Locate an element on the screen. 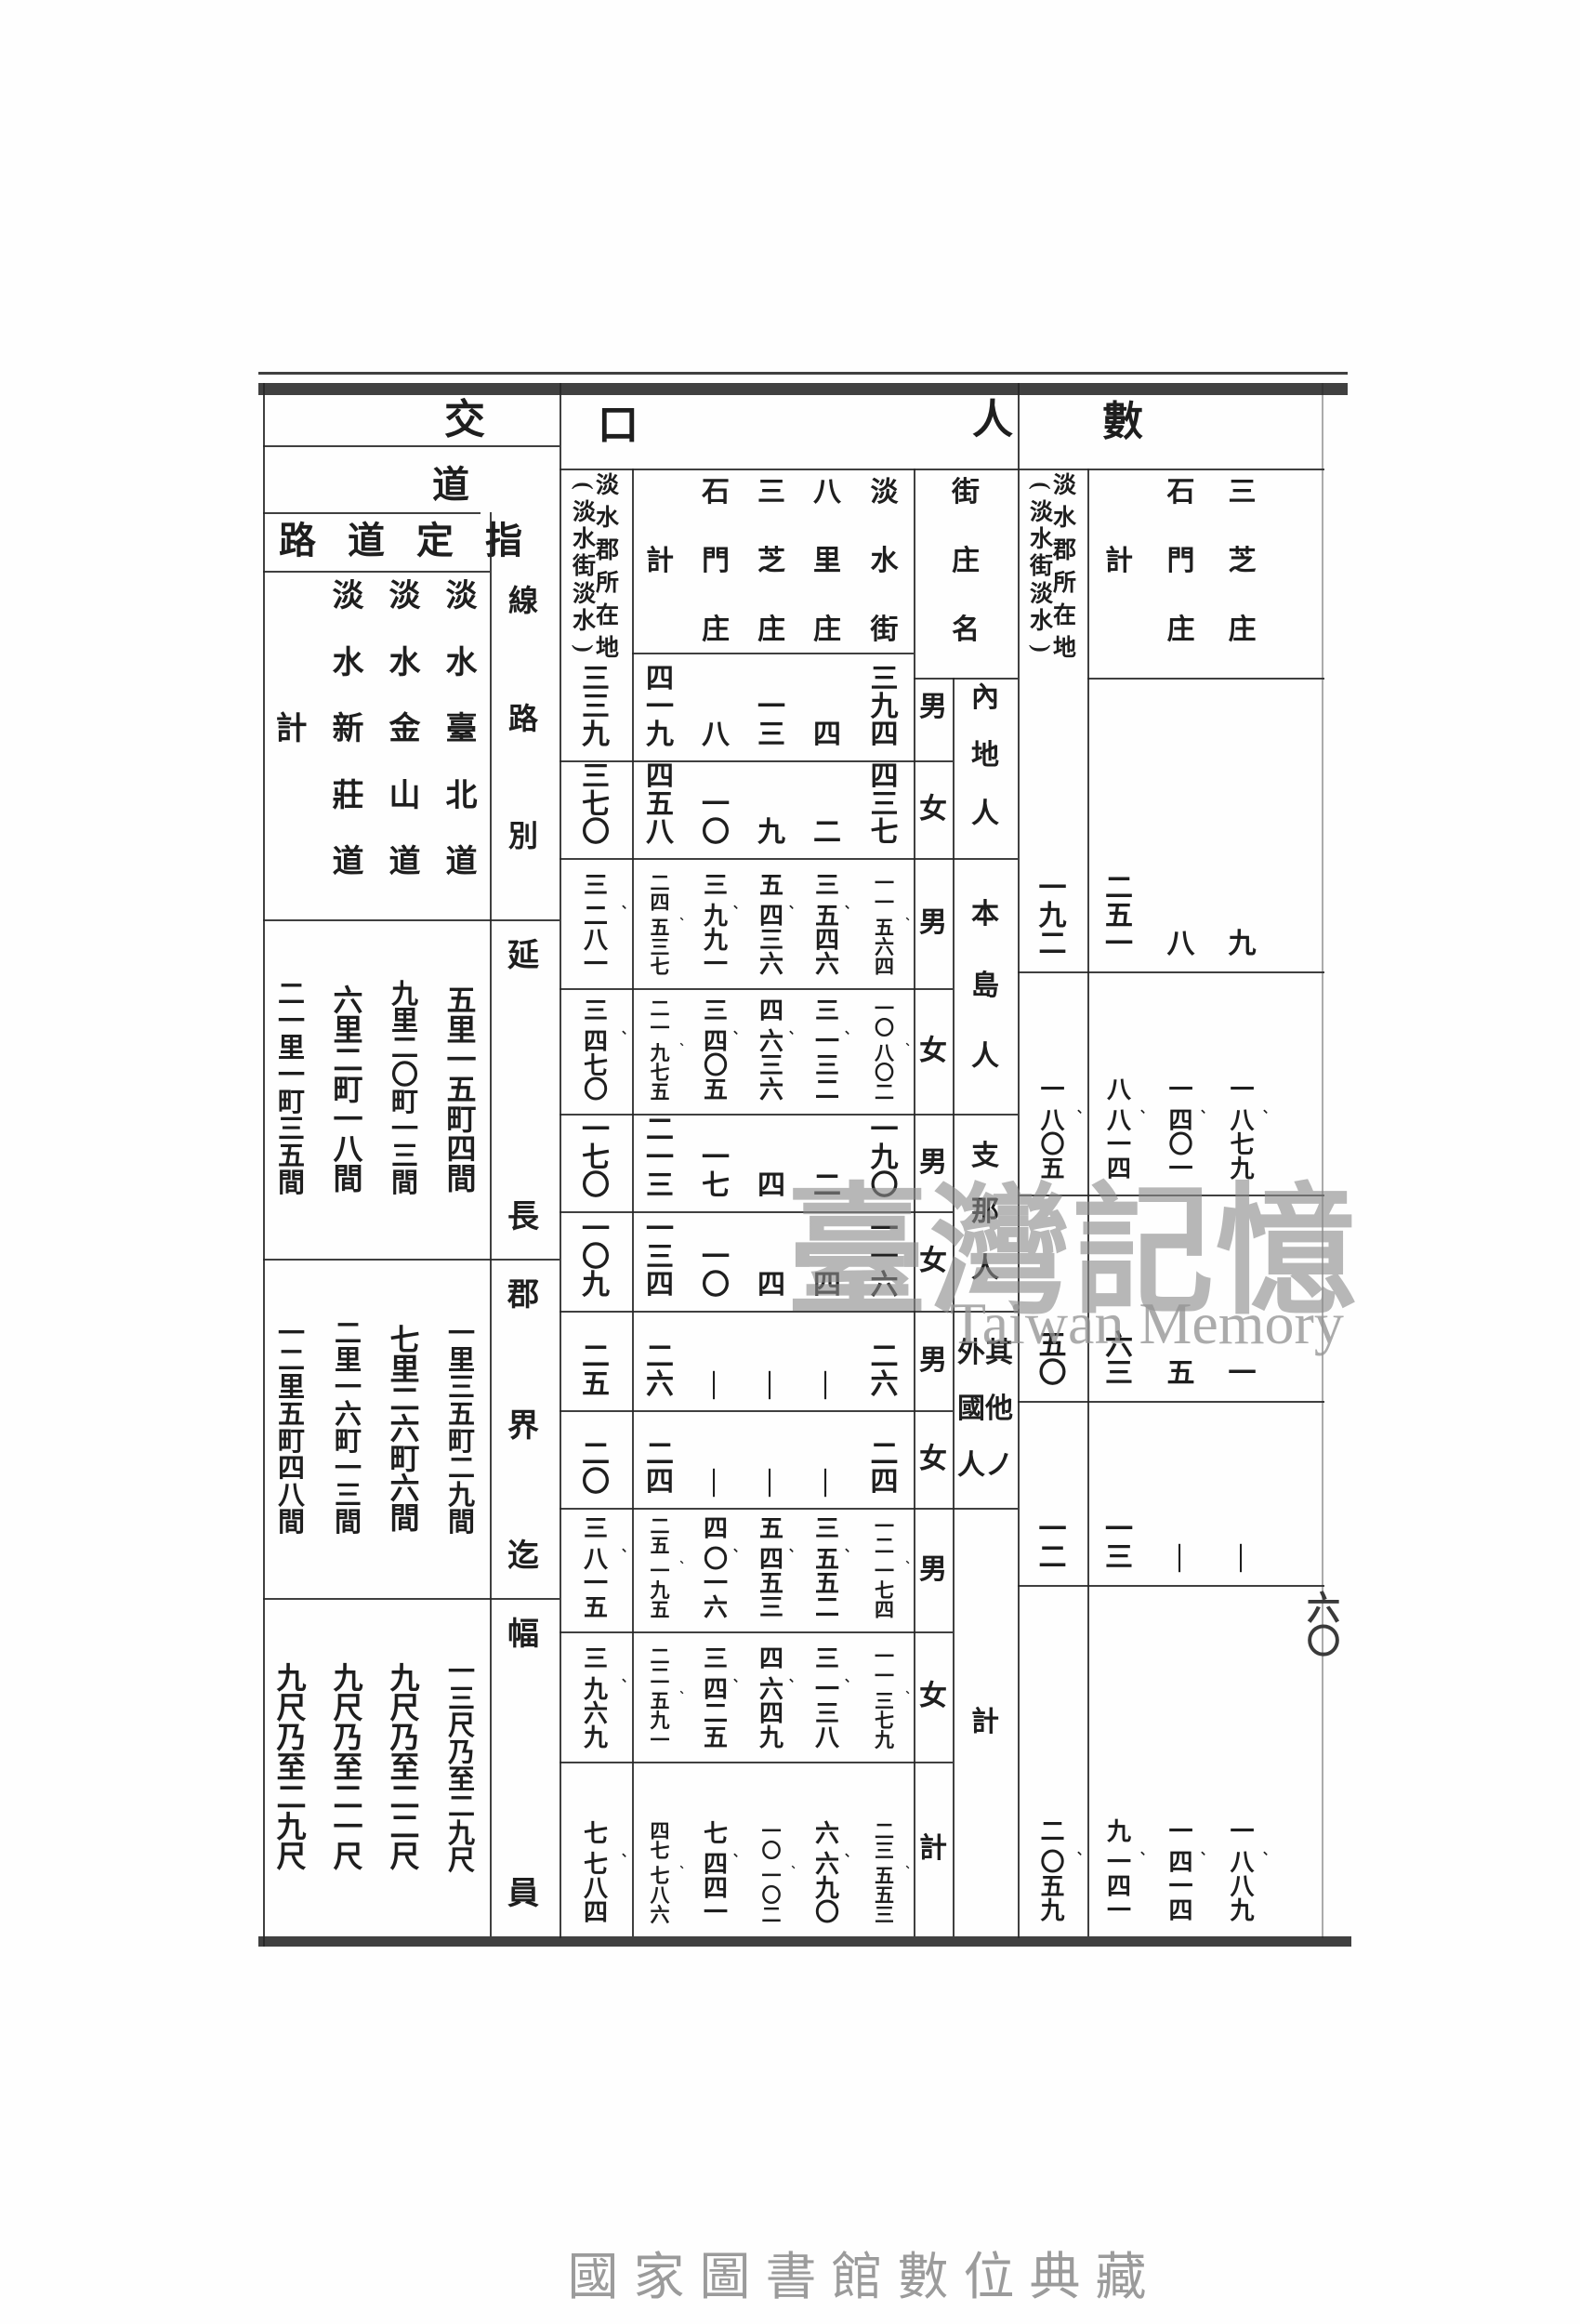 This screenshot has width=1580, height=2324. population-value: 二四、五三七 is located at coordinates (661, 923).